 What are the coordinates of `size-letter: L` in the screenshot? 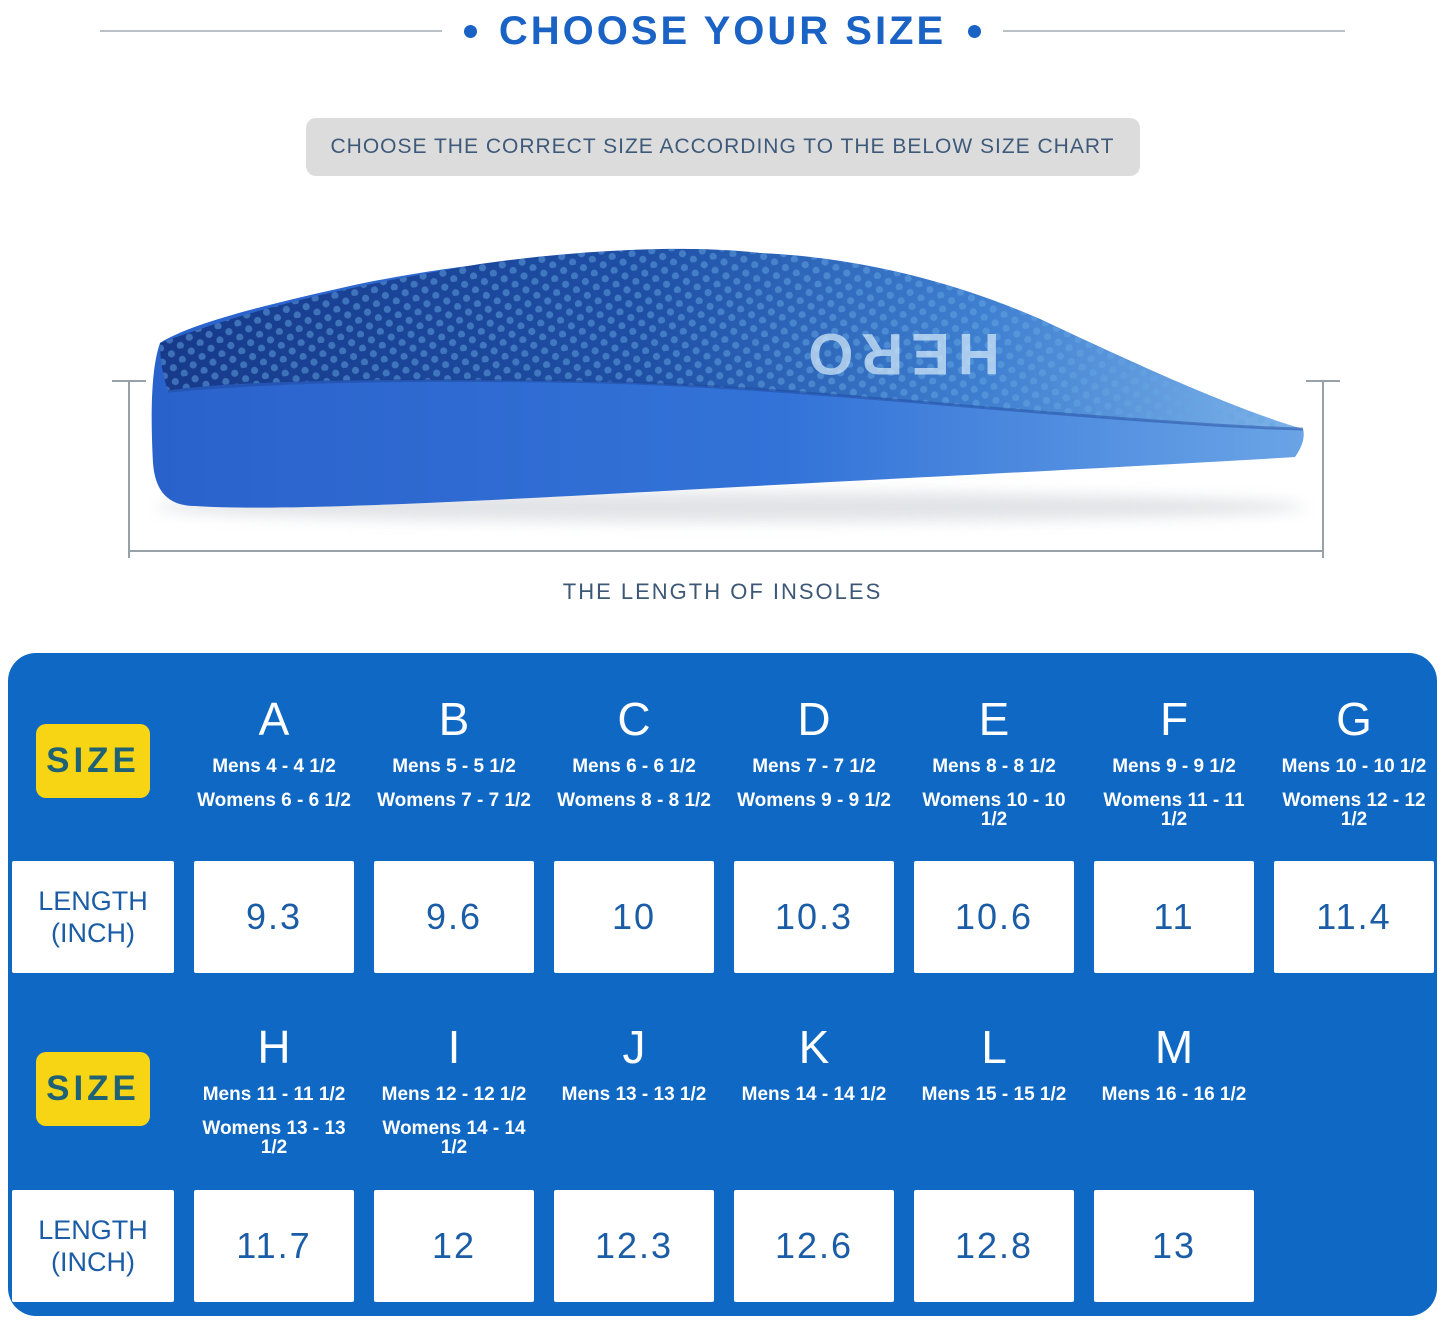 It's located at (994, 1047).